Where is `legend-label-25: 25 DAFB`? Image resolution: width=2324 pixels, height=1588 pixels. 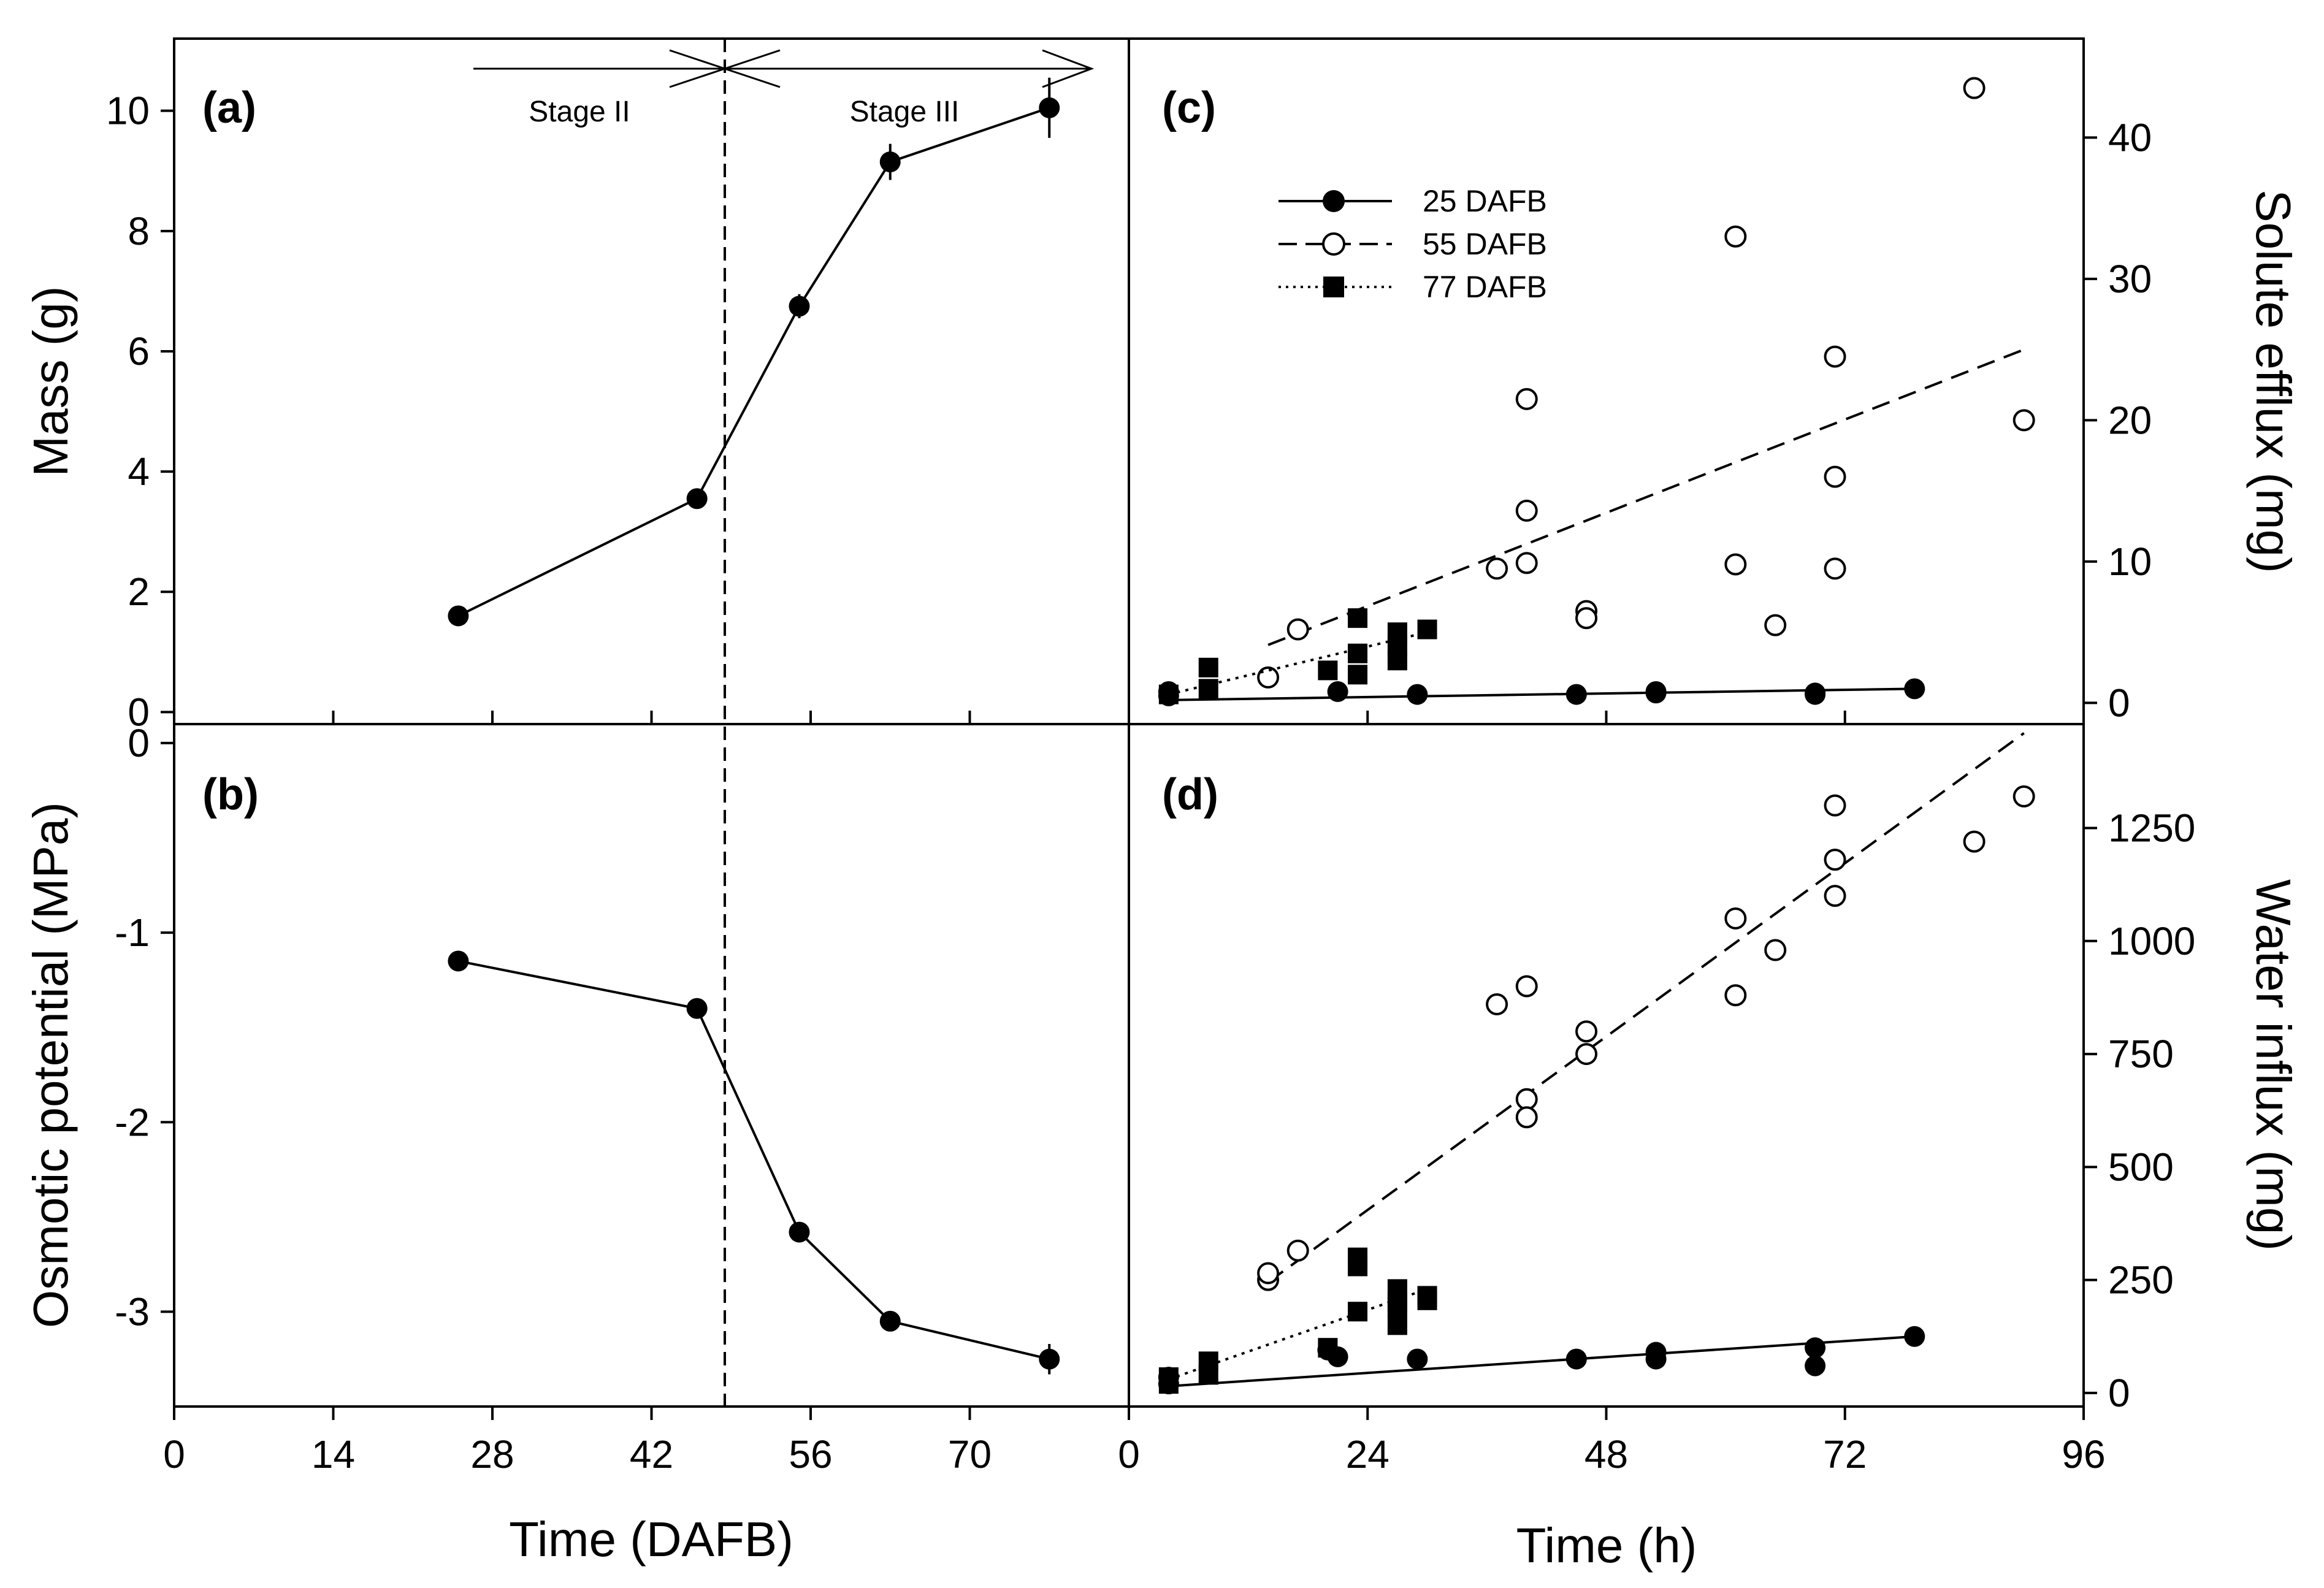 legend-label-25: 25 DAFB is located at coordinates (1485, 201).